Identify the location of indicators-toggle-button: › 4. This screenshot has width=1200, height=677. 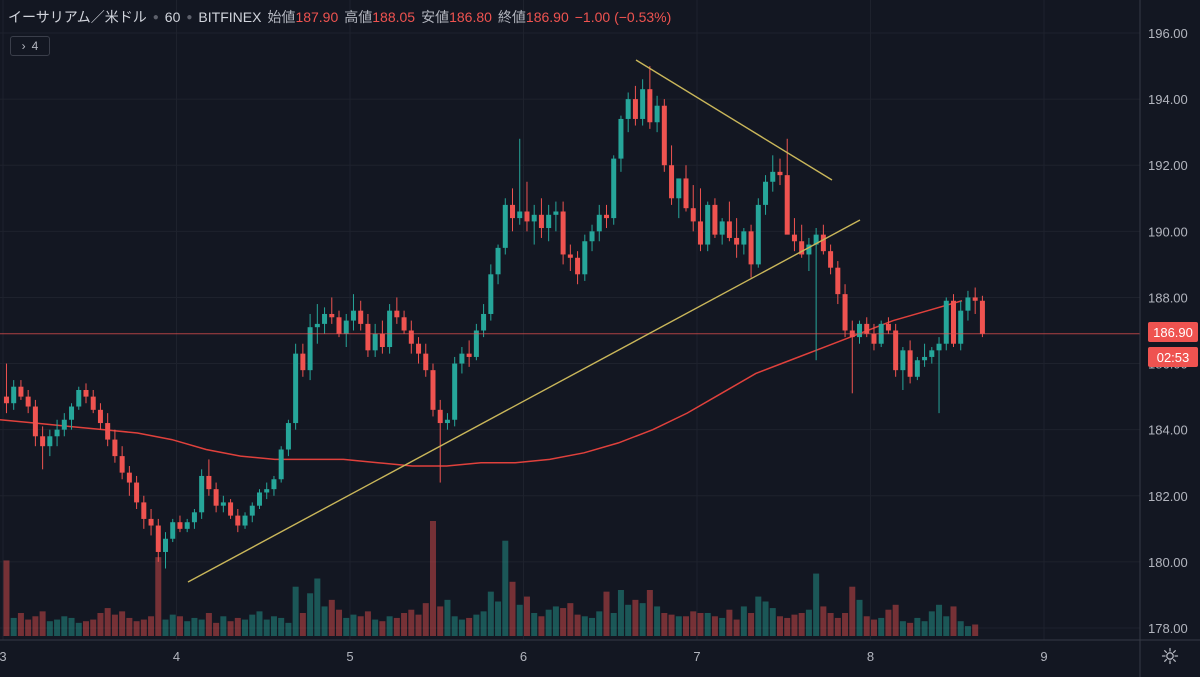
(30, 46).